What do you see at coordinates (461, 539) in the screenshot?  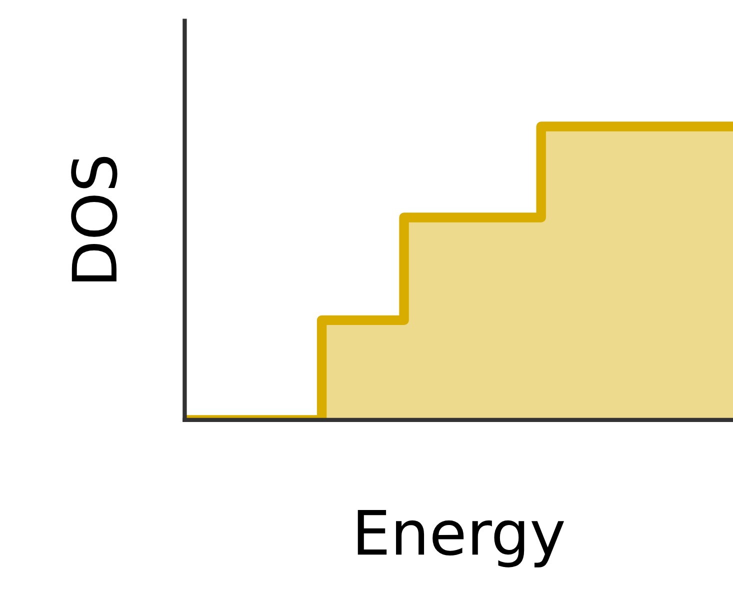 I see `x-axis-title: Energy` at bounding box center [461, 539].